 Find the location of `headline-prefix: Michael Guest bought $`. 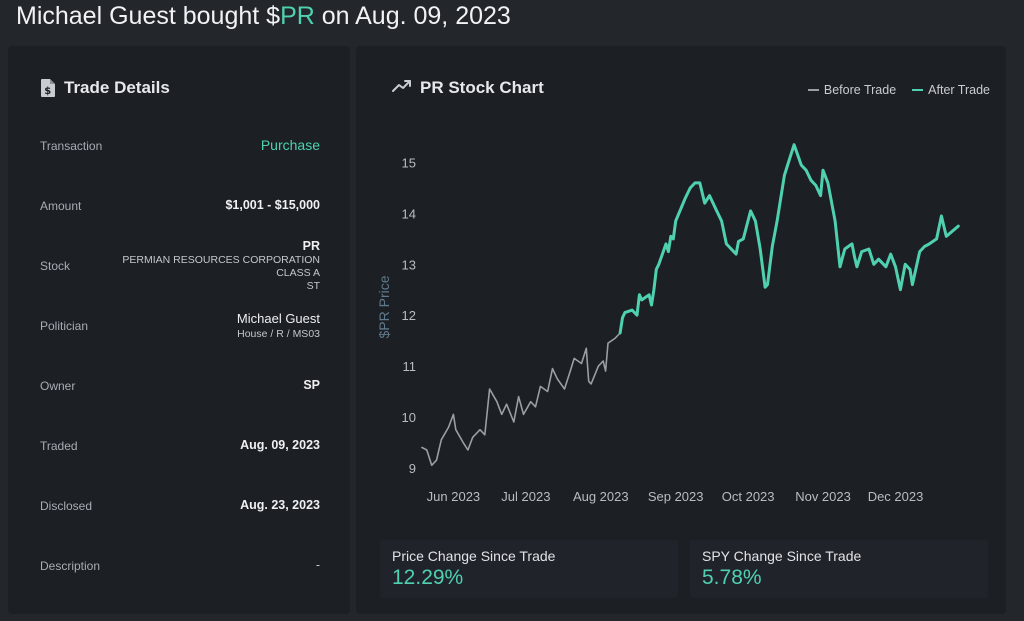

headline-prefix: Michael Guest bought $ is located at coordinates (148, 16).